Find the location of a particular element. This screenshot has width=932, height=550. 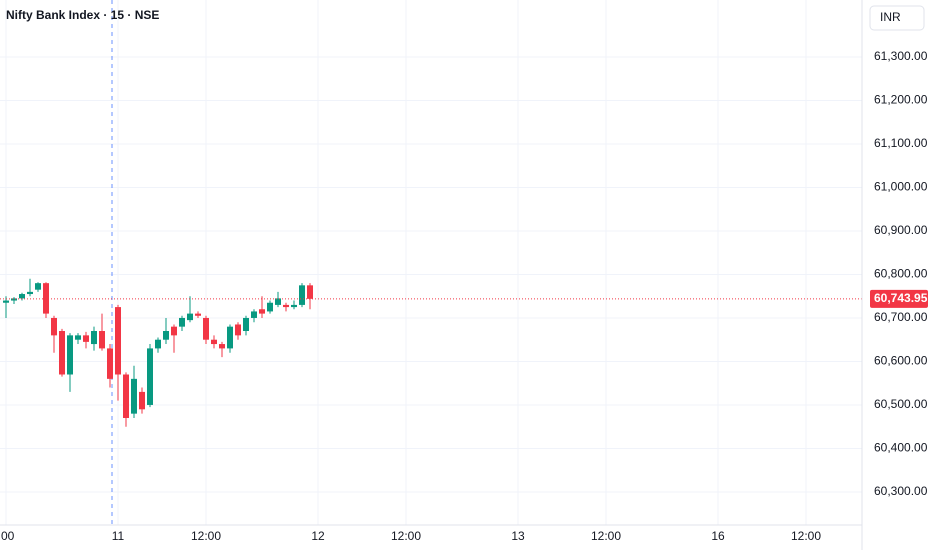

y-tick-label: 61,200.00 is located at coordinates (901, 100).